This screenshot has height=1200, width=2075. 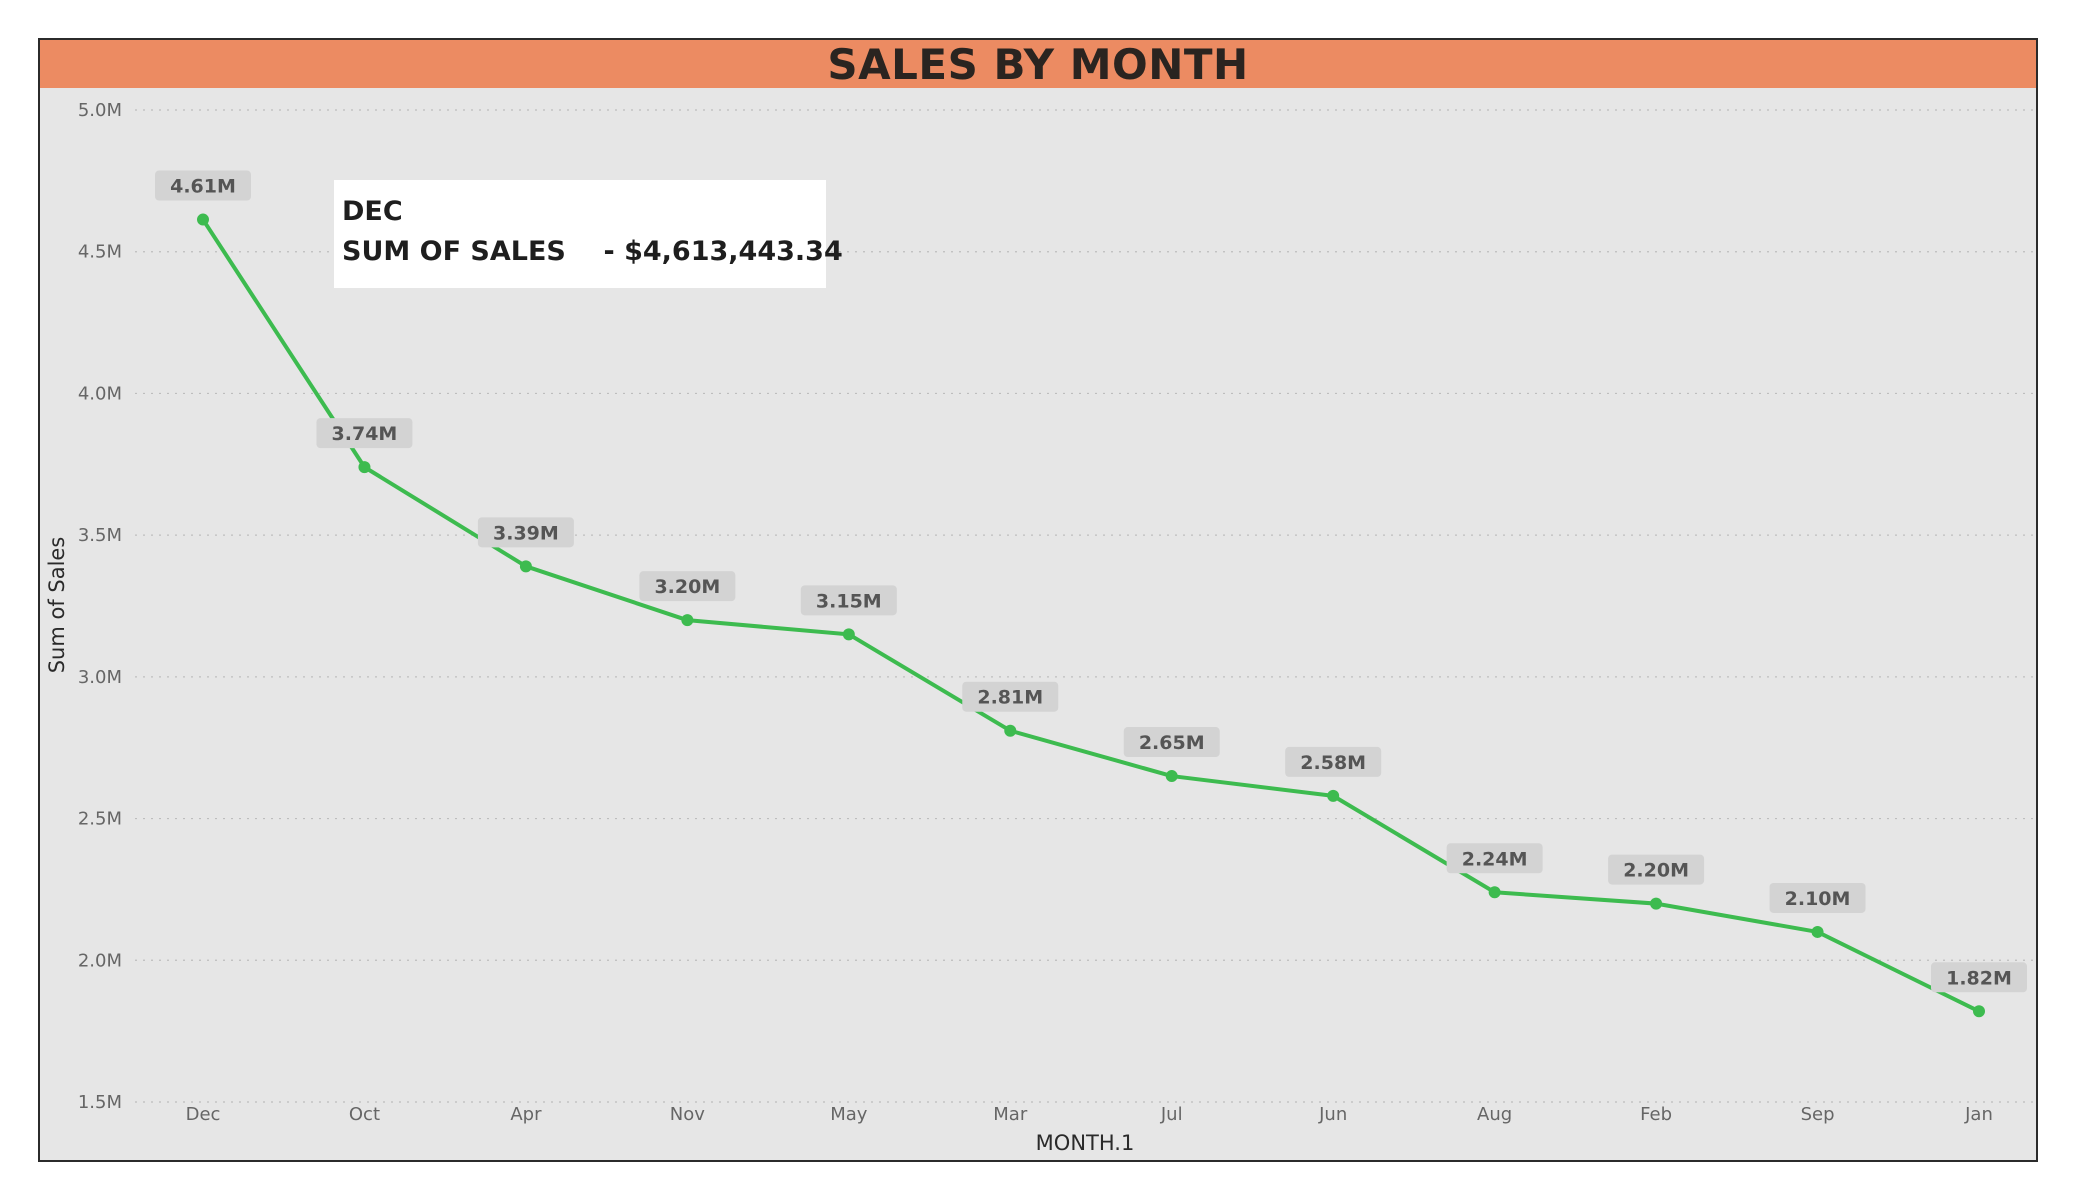 What do you see at coordinates (1089, 1114) in the screenshot?
I see `x-axis-ticks: Dec Oct Apr Nov May Mar Jul Jun Aug Feb Sep Jan` at bounding box center [1089, 1114].